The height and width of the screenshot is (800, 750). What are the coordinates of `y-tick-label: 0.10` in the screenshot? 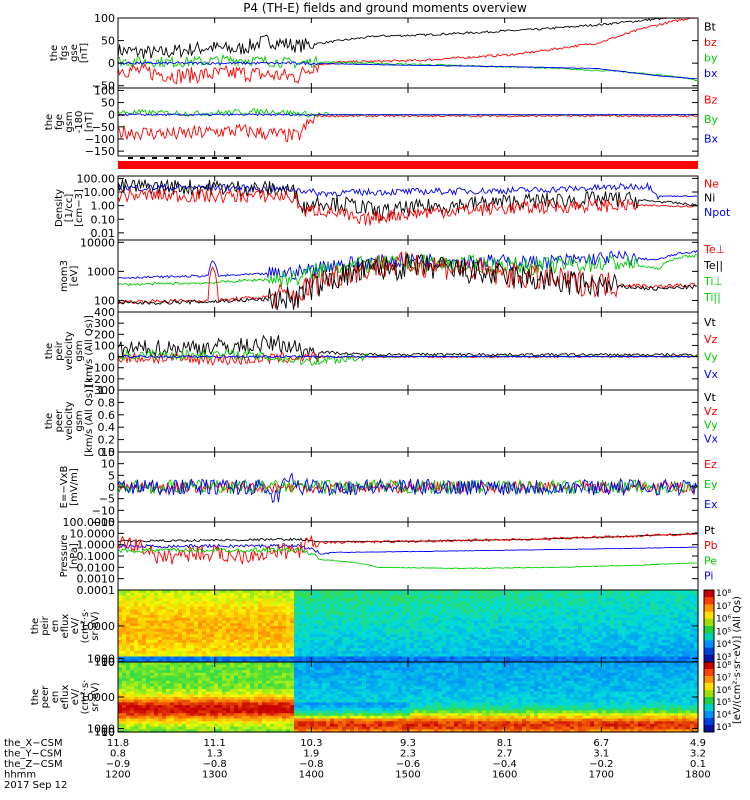 It's located at (103, 219).